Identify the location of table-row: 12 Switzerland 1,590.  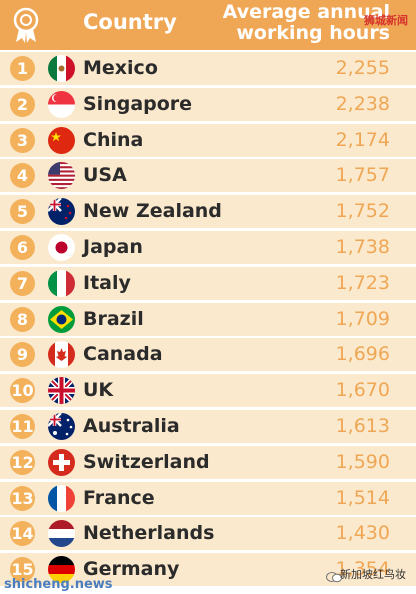
(208, 462).